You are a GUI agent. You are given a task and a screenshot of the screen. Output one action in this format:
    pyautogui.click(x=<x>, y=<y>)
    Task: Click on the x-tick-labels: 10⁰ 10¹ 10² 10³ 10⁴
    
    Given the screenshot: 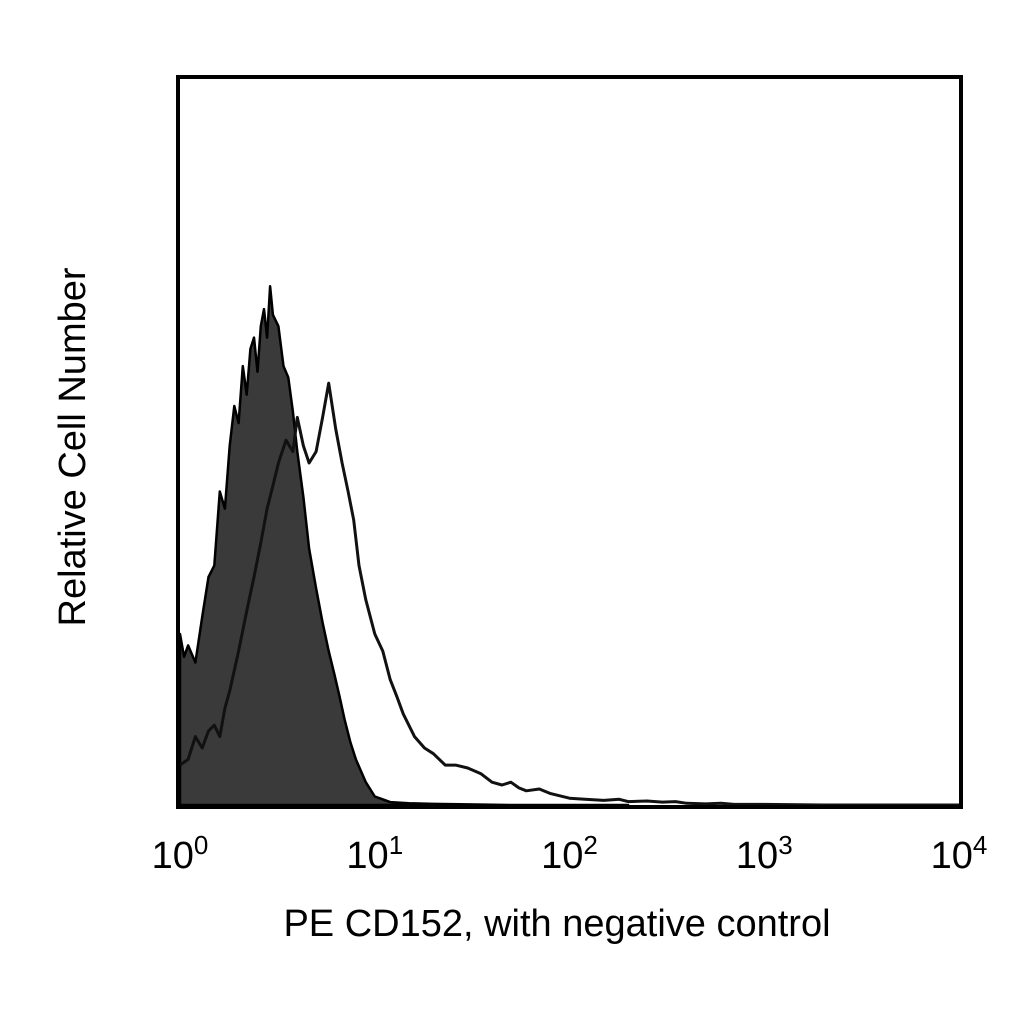 What is the action you would take?
    pyautogui.click(x=570, y=853)
    